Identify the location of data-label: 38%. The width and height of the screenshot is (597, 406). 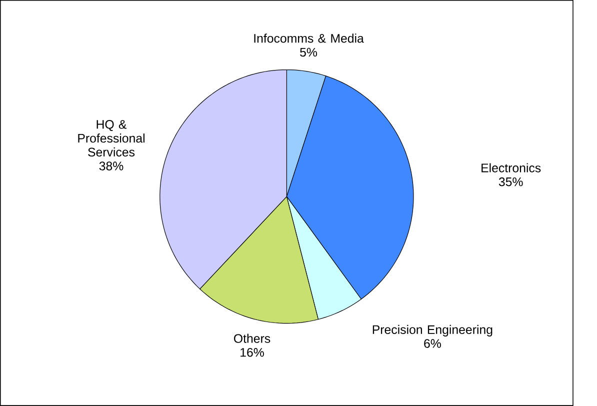
(111, 166).